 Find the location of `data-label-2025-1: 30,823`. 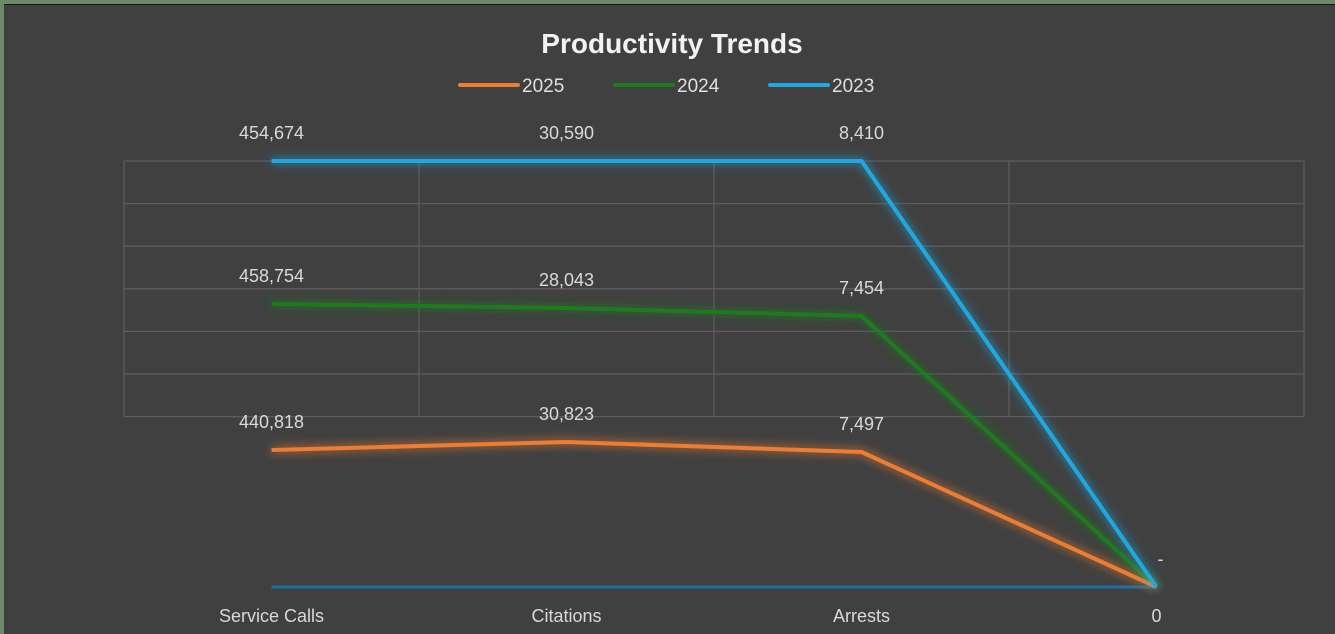

data-label-2025-1: 30,823 is located at coordinates (566, 414).